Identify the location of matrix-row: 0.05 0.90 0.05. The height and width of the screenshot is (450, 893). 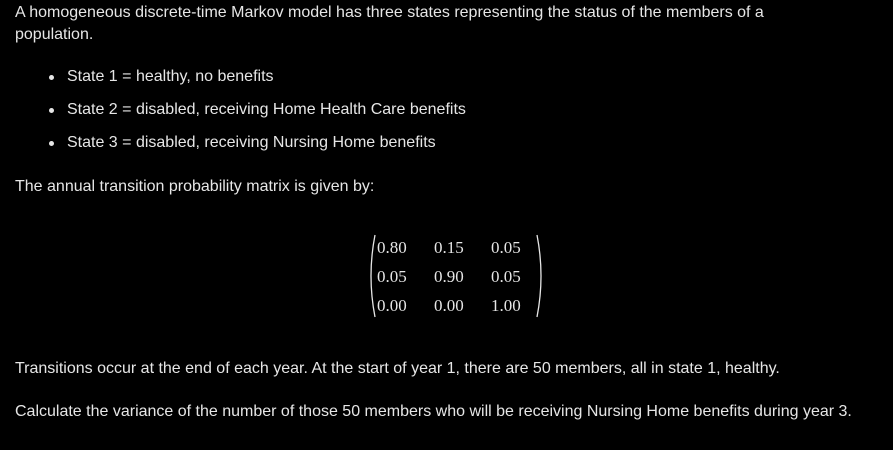
(454, 276).